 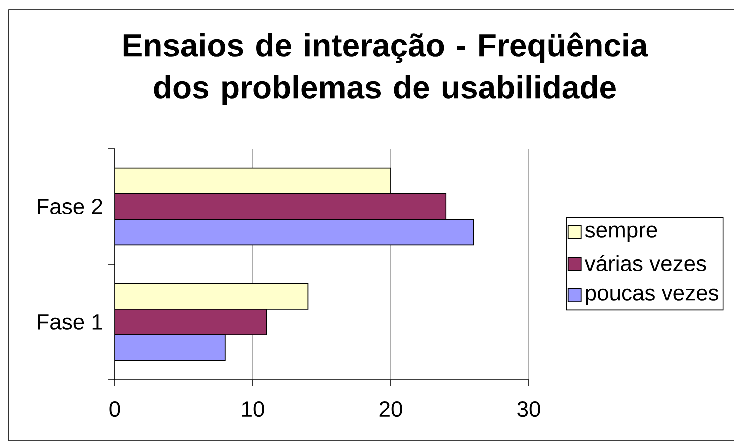 What do you see at coordinates (70, 206) in the screenshot?
I see `y-tick-label: Fase 2` at bounding box center [70, 206].